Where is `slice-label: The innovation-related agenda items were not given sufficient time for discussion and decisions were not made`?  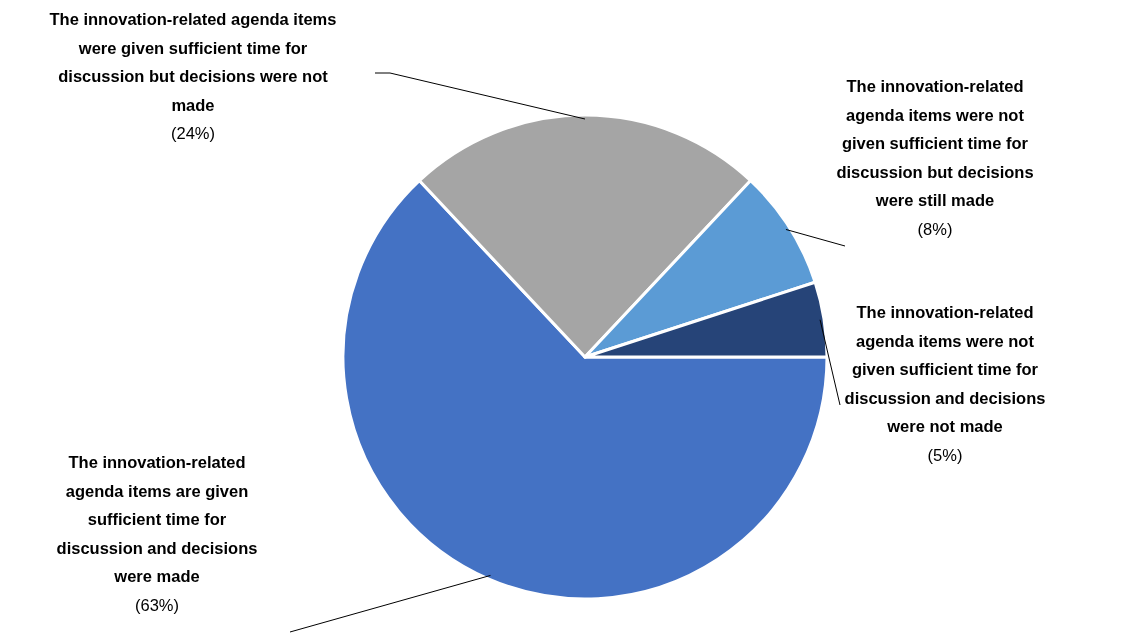
slice-label: The innovation-related agenda items were not given sufficient time for discussion and decisions were not made is located at coordinates (945, 369).